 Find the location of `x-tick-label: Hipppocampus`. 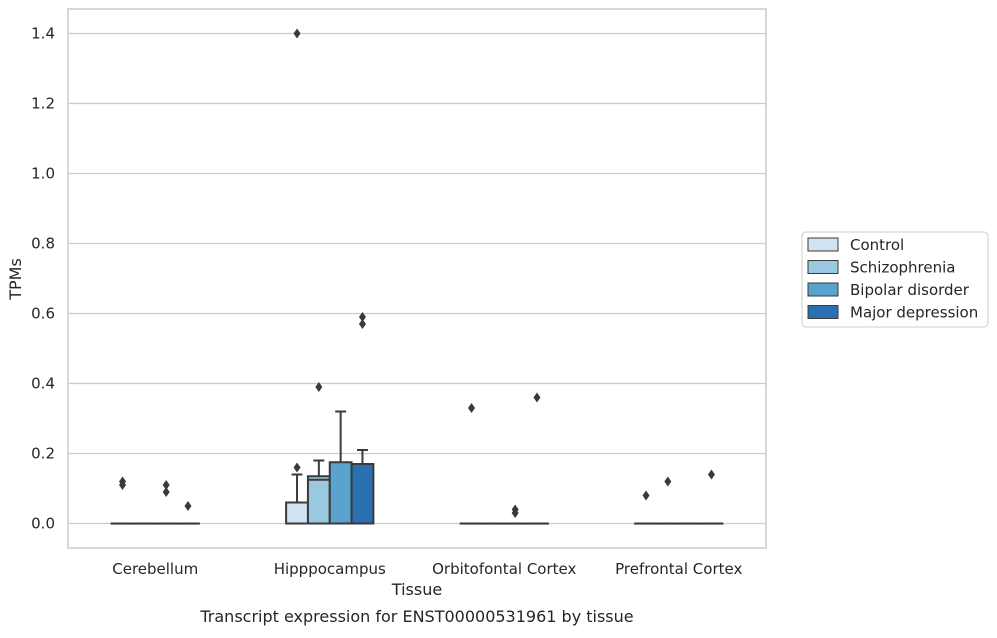

x-tick-label: Hipppocampus is located at coordinates (330, 569).